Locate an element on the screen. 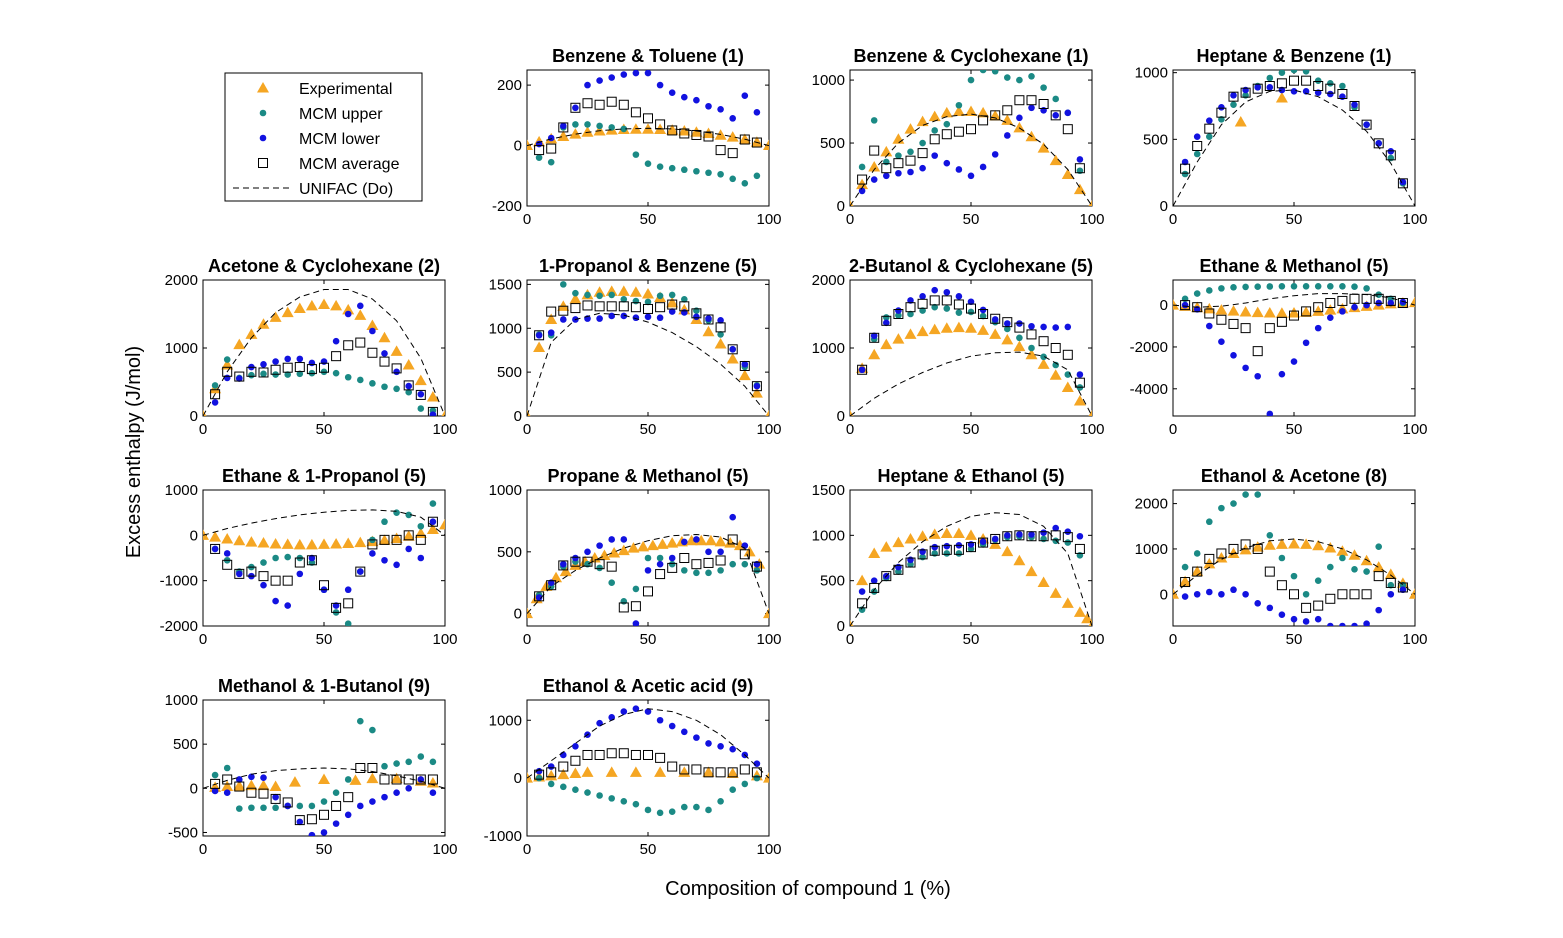 This screenshot has height=938, width=1563. axes-box is located at coordinates (971, 138).